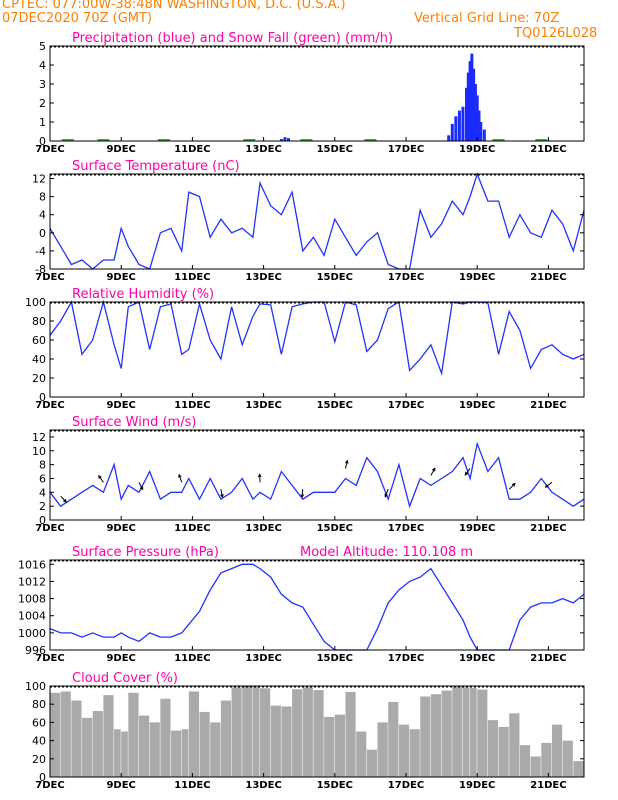  I want to click on panel-title: Surface Pressure (hPa), so click(145, 552).